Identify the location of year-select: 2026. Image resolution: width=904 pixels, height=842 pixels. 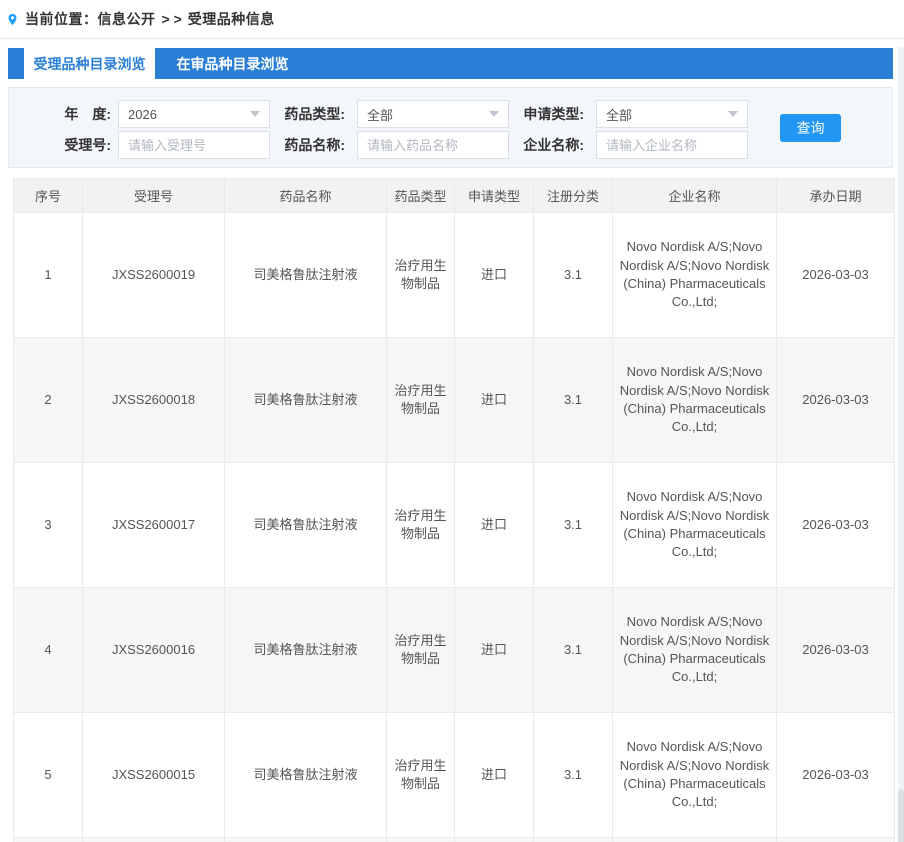
(194, 114).